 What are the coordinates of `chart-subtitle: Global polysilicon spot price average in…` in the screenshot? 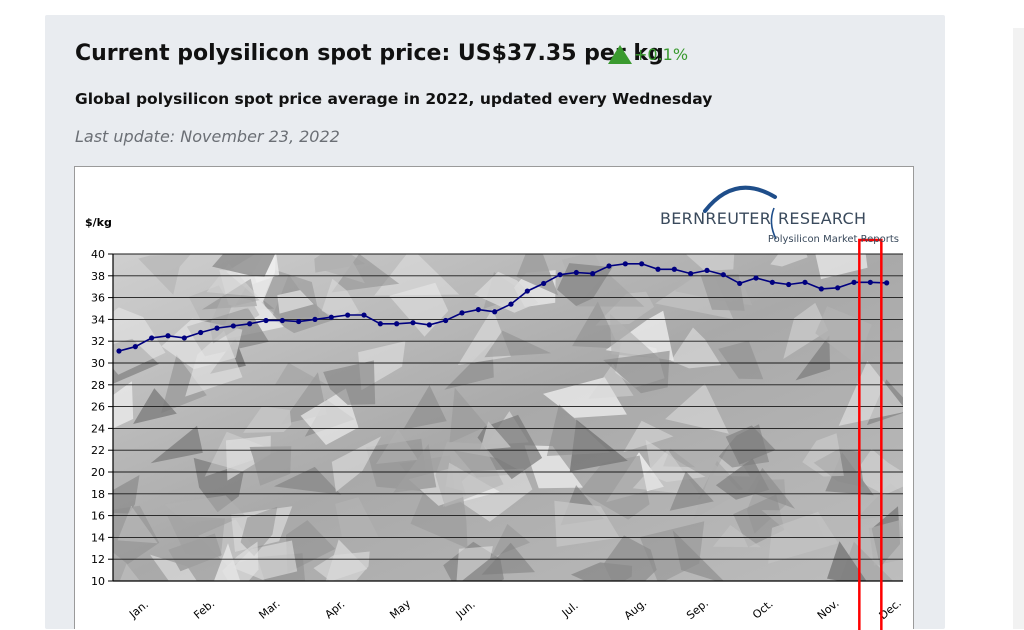 It's located at (394, 99).